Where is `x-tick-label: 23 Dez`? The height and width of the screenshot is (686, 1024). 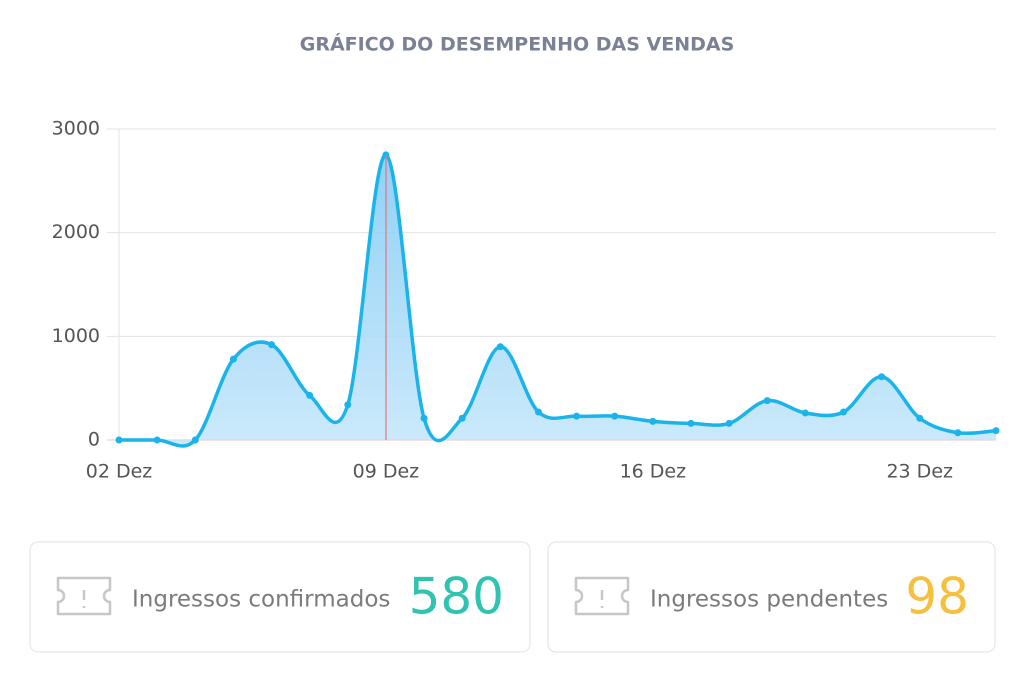 x-tick-label: 23 Dez is located at coordinates (919, 472).